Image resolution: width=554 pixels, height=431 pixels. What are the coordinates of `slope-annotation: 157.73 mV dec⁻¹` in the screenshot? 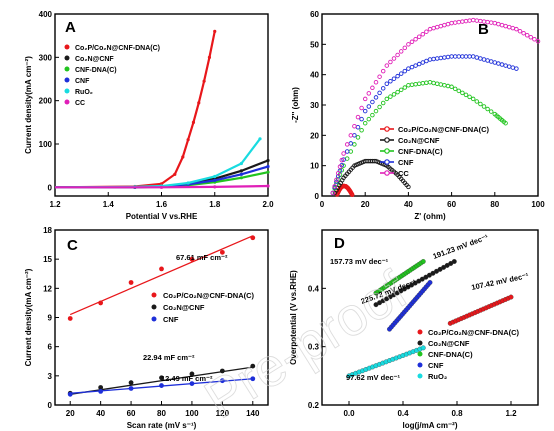 It's located at (359, 261).